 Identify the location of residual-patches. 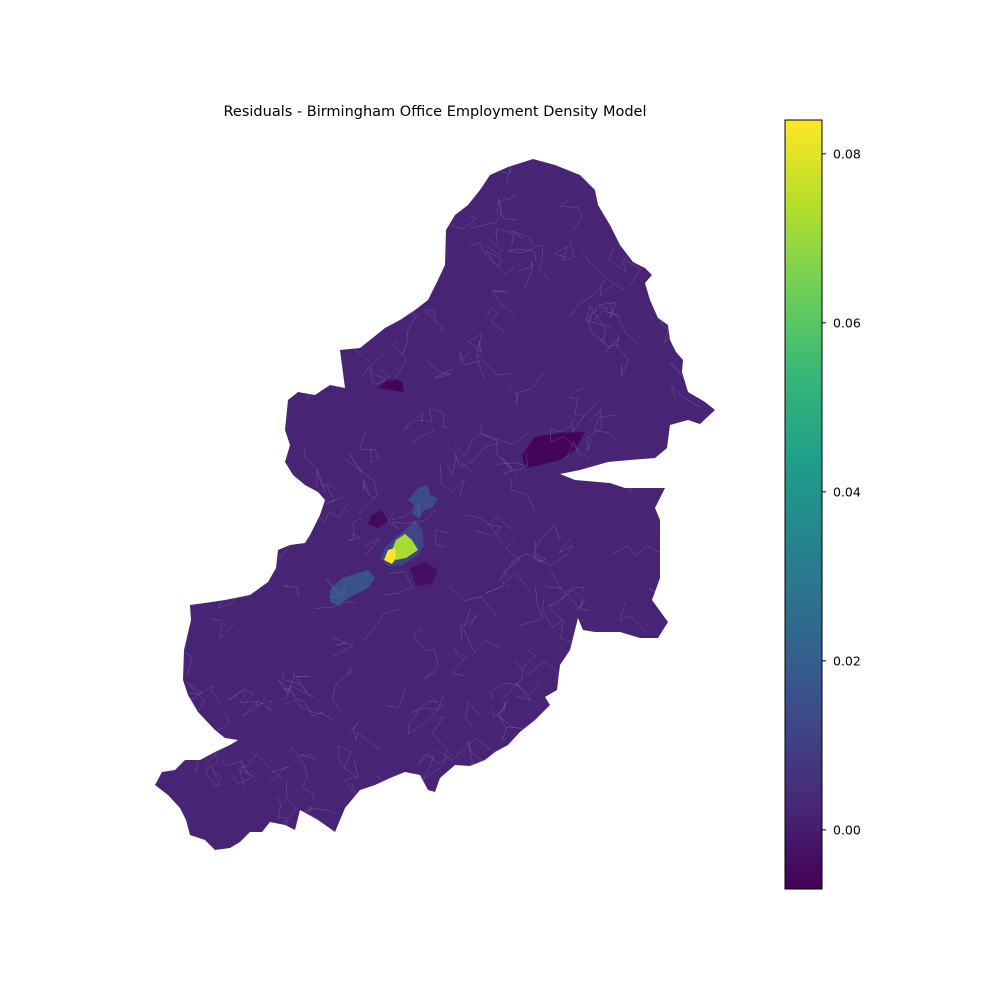
(457, 491).